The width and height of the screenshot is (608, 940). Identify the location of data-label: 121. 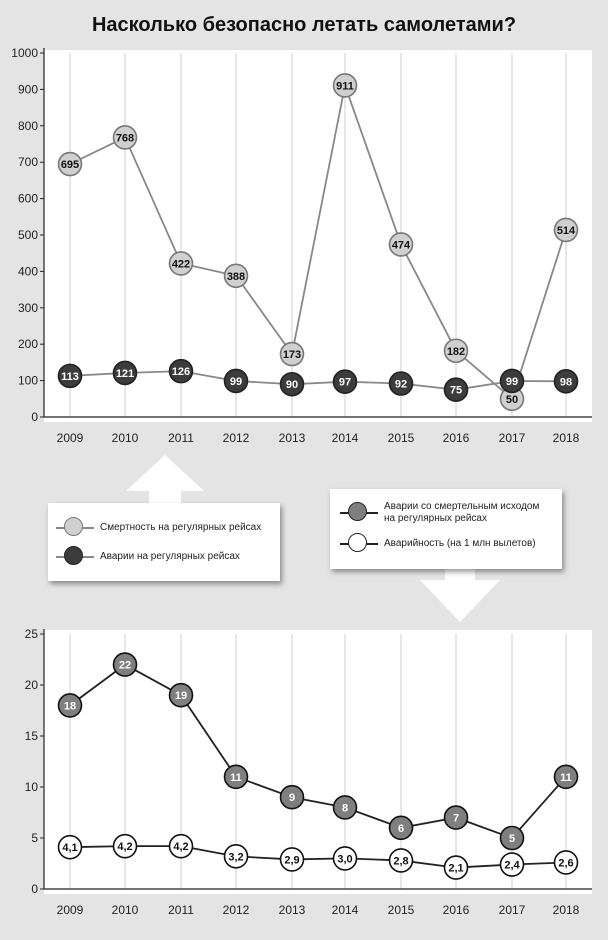
(125, 374).